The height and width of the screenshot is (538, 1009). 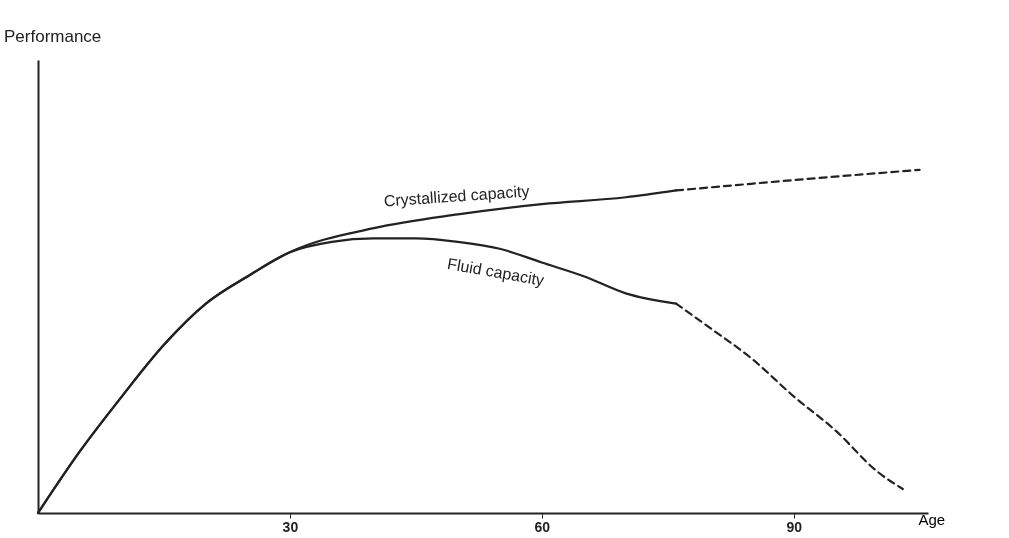 What do you see at coordinates (794, 526) in the screenshot?
I see `x-tick-label: 90` at bounding box center [794, 526].